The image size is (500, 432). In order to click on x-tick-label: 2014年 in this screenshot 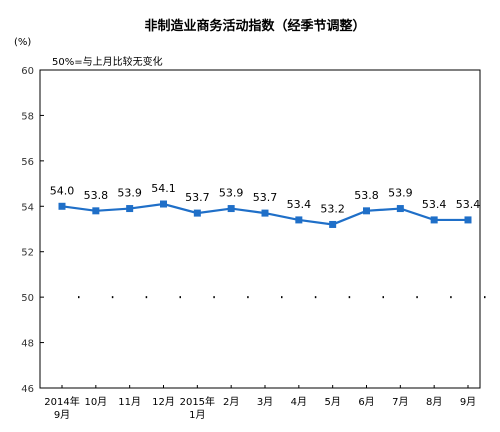, I will do `click(61, 401)`.